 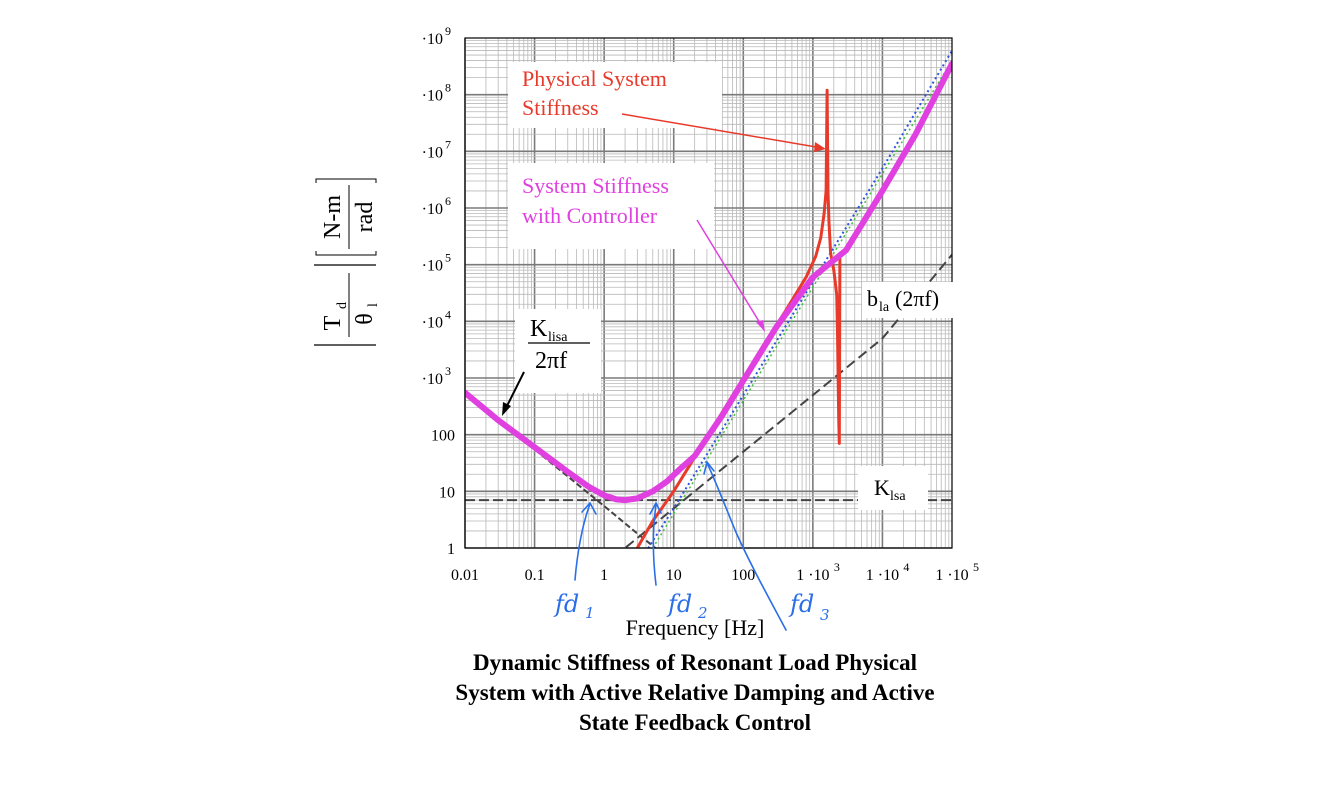 I want to click on annotation-physical-system: Physical System Stiffness, so click(x=667, y=107).